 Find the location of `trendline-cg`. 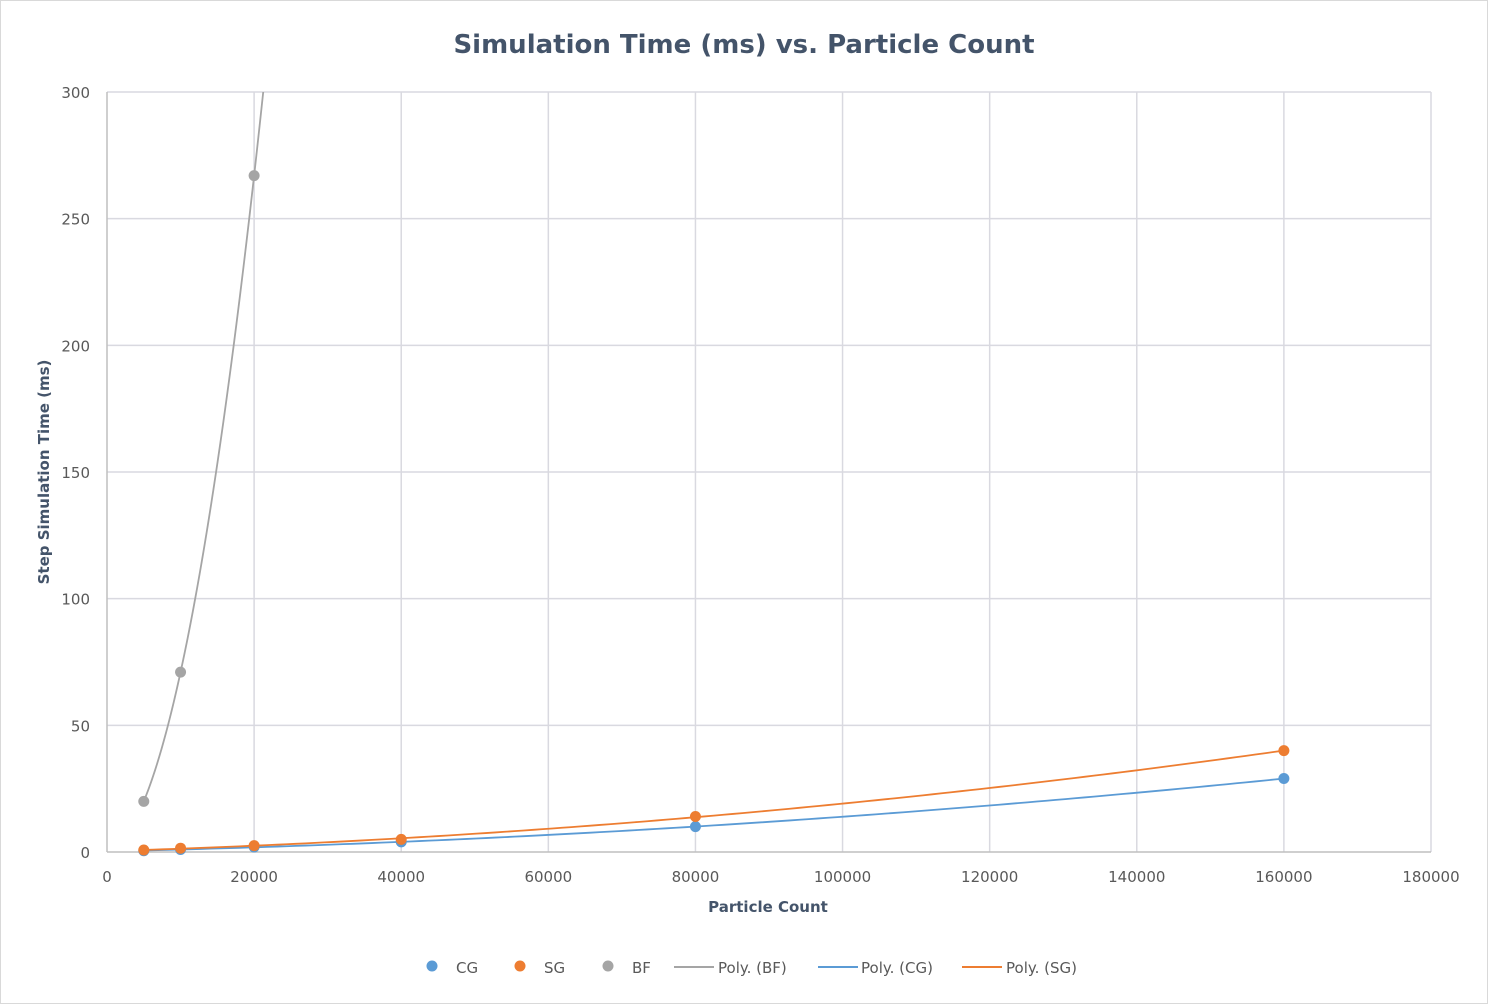

trendline-cg is located at coordinates (713, 814).